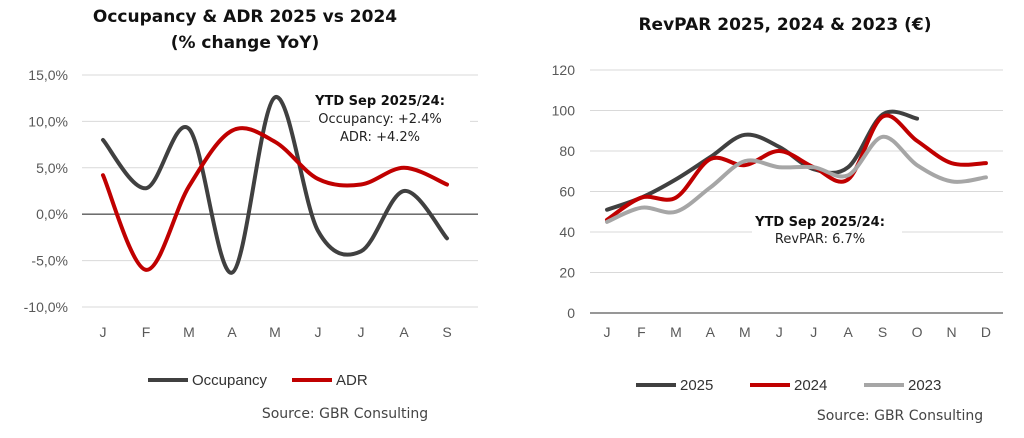 The width and height of the screenshot is (1024, 438). What do you see at coordinates (820, 239) in the screenshot?
I see `annotation-text: RevPAR: 6.7%` at bounding box center [820, 239].